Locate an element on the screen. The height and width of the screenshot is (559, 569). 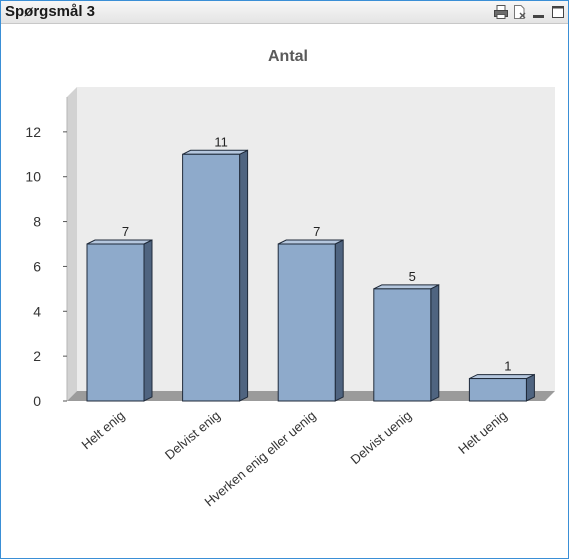
side-wall is located at coordinates (72, 244).